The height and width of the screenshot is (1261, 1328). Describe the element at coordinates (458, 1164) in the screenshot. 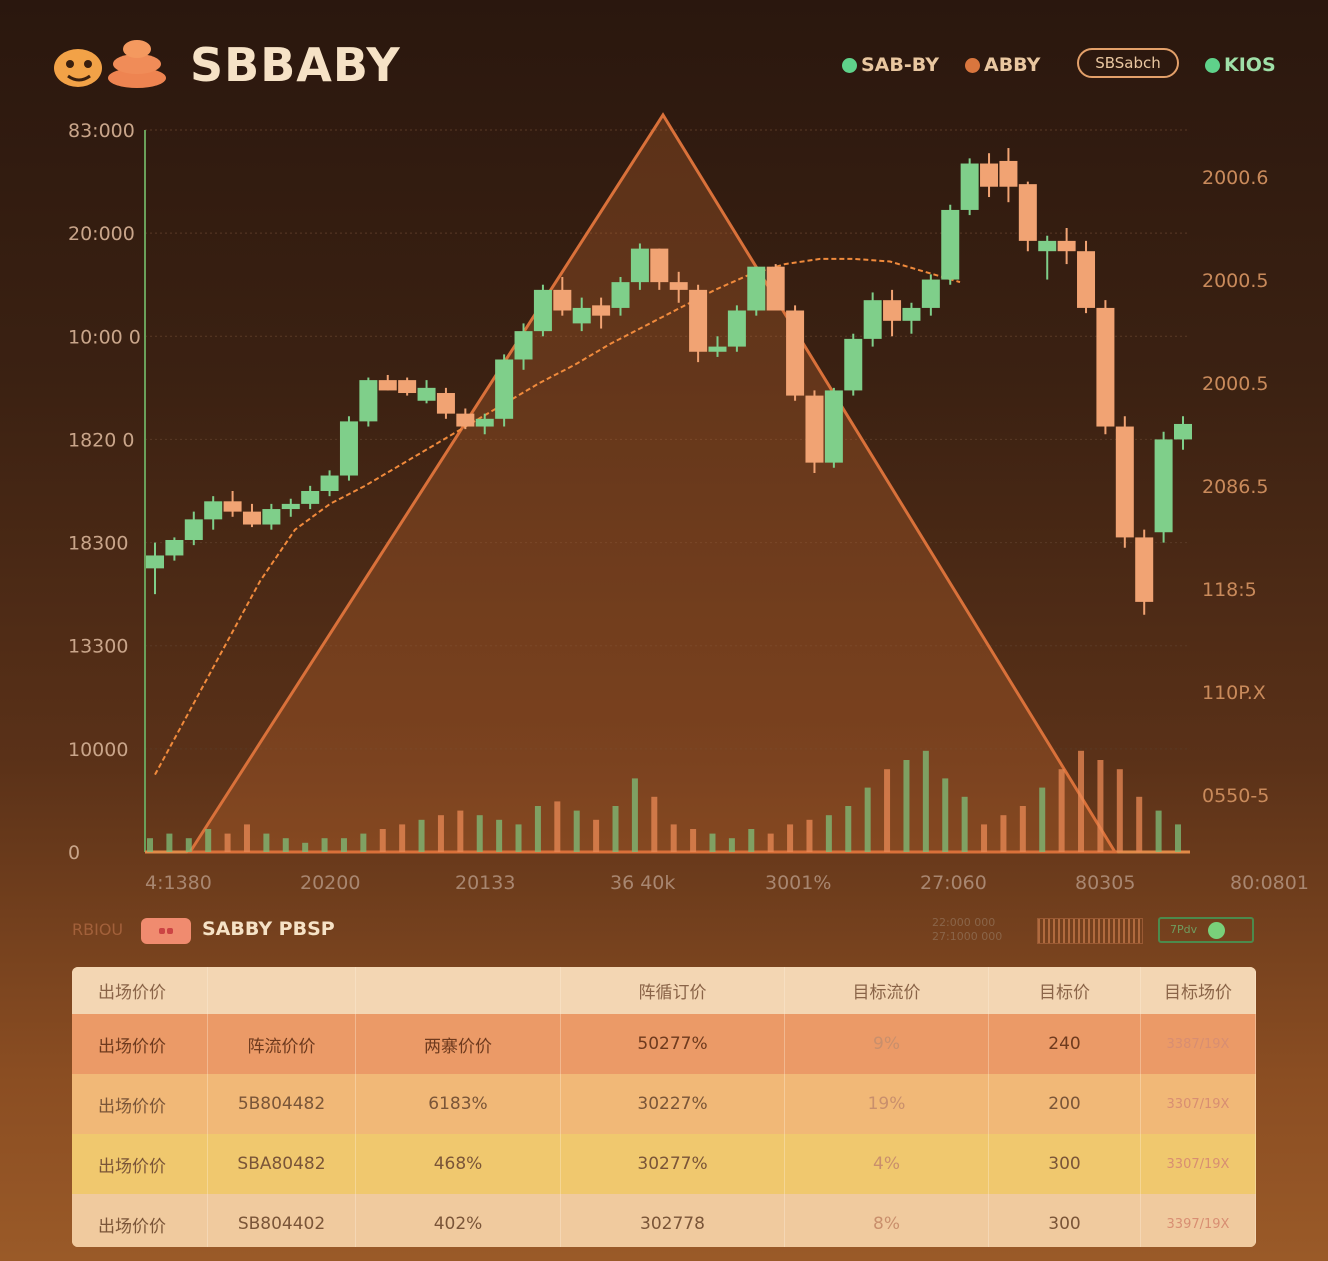

I see `table-cell: 468%` at that location.